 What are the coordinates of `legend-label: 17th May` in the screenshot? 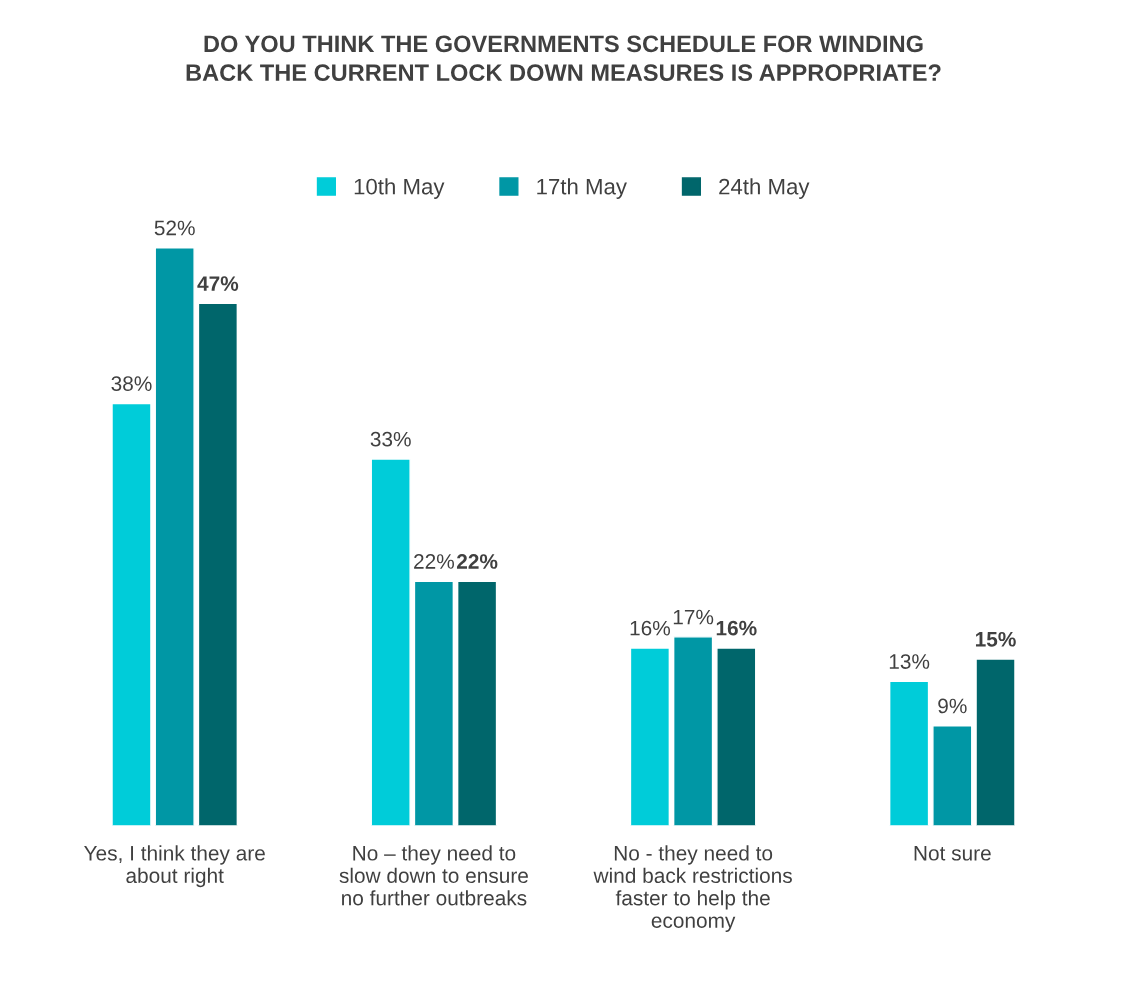 It's located at (582, 188).